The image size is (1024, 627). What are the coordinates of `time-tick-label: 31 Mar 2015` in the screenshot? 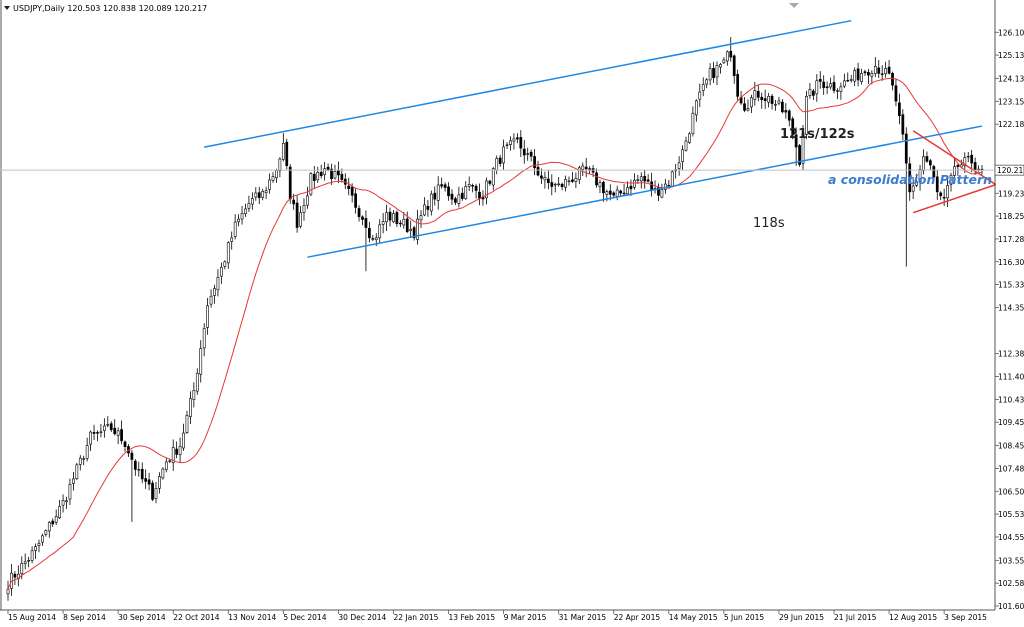 It's located at (583, 617).